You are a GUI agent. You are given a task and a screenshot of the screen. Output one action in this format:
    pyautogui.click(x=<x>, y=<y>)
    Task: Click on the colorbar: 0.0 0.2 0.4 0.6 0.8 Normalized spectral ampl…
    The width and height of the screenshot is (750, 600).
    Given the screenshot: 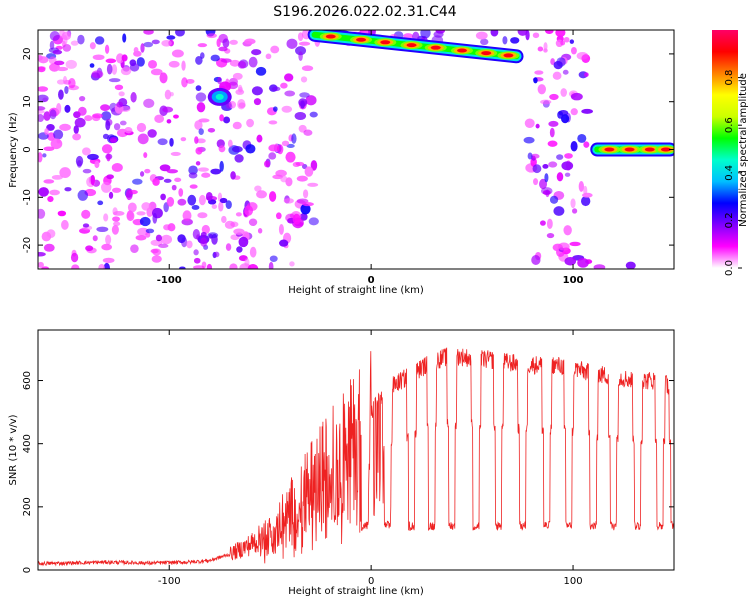 What is the action you would take?
    pyautogui.click(x=730, y=153)
    